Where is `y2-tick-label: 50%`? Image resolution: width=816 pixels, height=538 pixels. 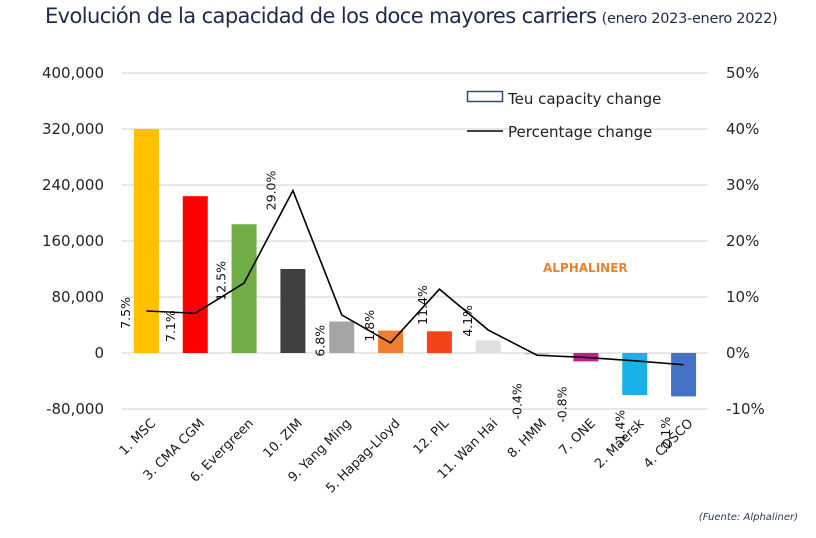
y2-tick-label: 50% is located at coordinates (742, 73).